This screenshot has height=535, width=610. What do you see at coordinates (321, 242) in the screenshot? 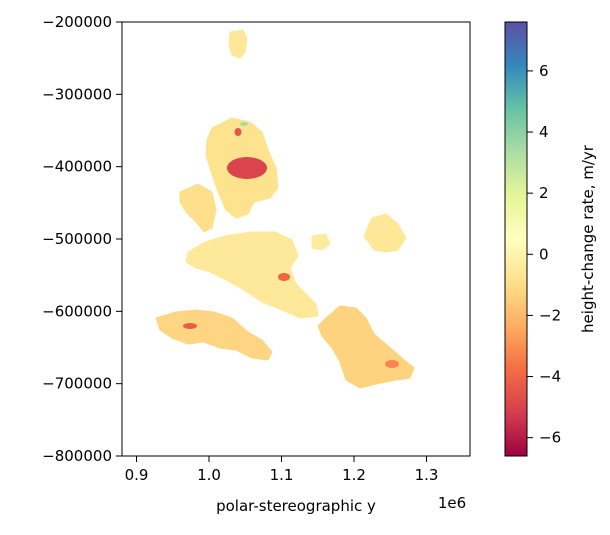
I see `region-eastern-patch` at bounding box center [321, 242].